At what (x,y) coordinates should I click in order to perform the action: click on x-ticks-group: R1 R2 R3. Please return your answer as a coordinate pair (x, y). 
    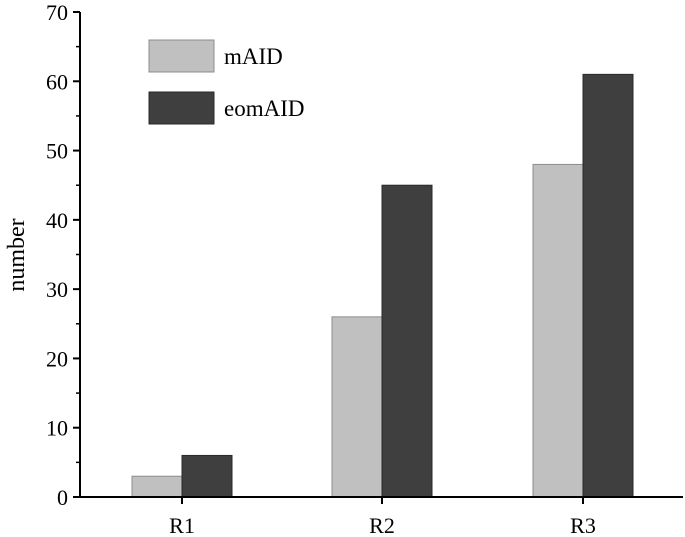
    Looking at the image, I should click on (382, 517).